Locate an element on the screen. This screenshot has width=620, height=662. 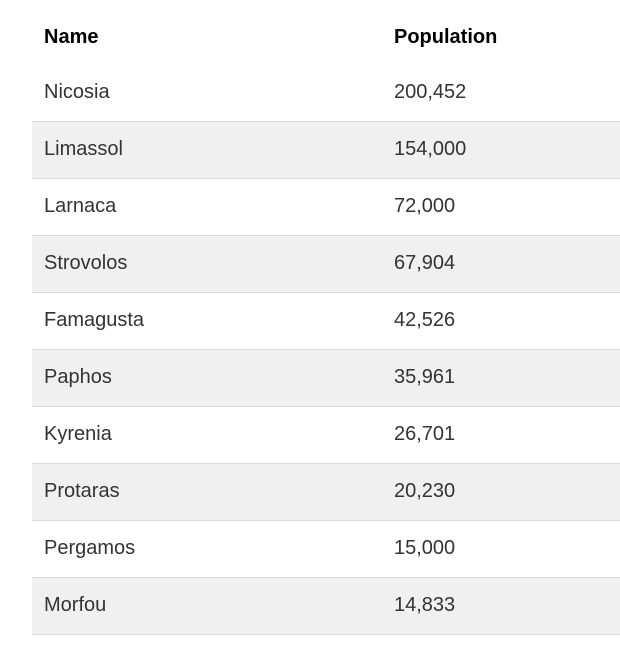
population-cell: 72,000 is located at coordinates (425, 206).